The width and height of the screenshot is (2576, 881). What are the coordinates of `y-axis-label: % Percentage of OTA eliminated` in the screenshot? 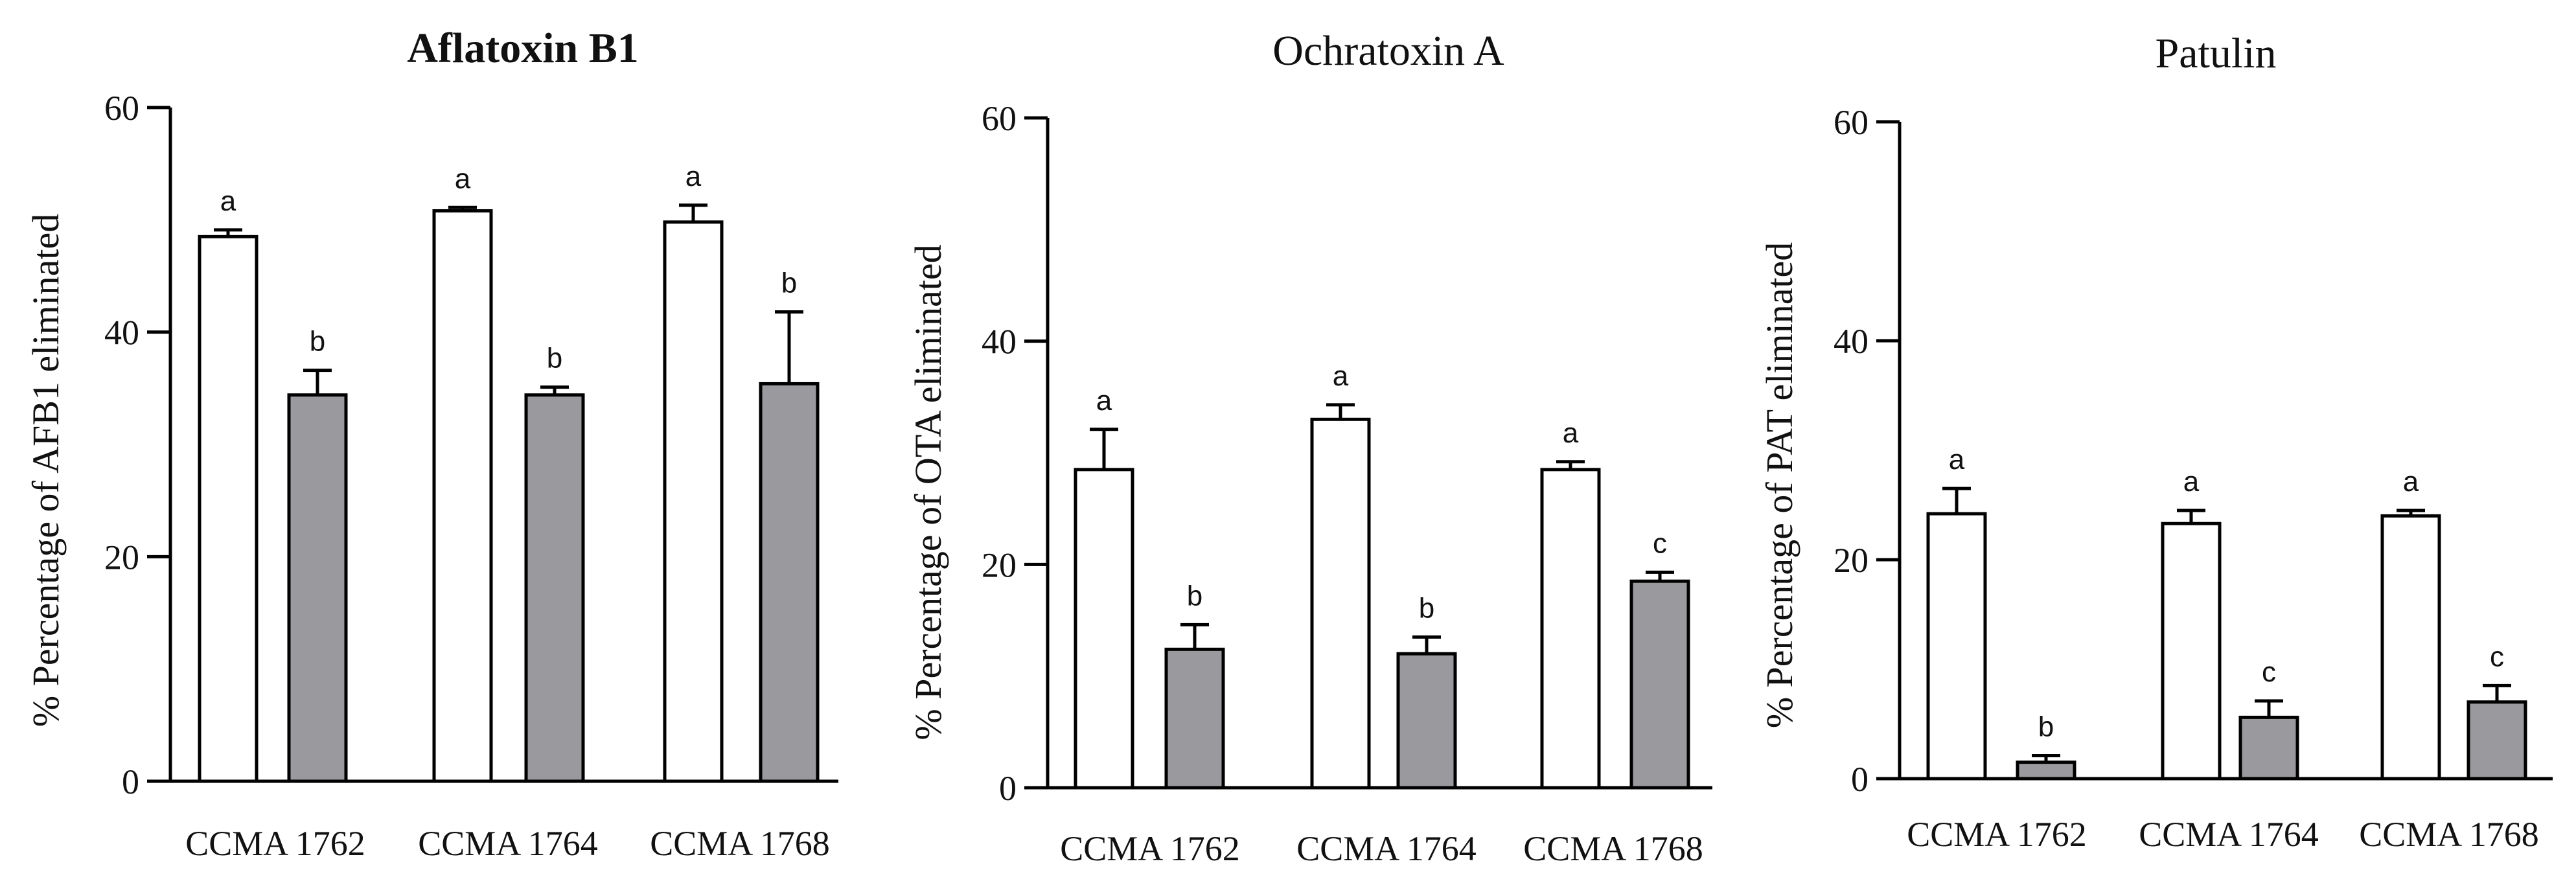 It's located at (928, 492).